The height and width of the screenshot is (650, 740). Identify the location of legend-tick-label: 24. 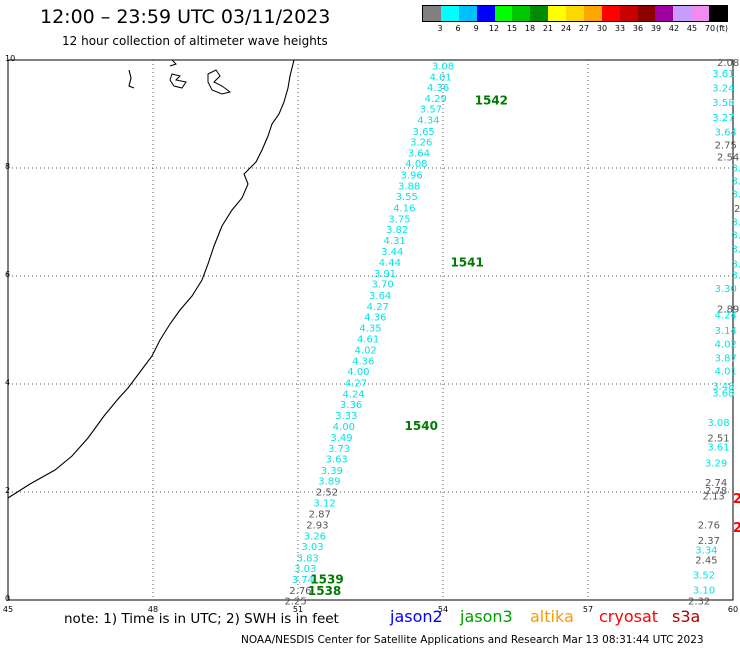
(566, 28).